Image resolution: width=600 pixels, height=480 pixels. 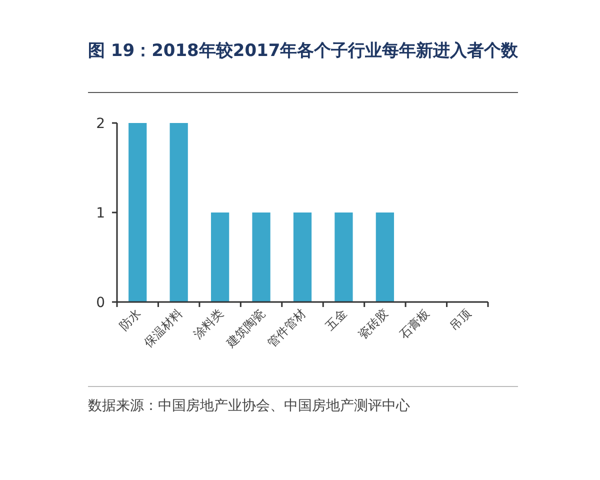 I want to click on x-tick-label: 瓷砖胶, so click(x=374, y=324).